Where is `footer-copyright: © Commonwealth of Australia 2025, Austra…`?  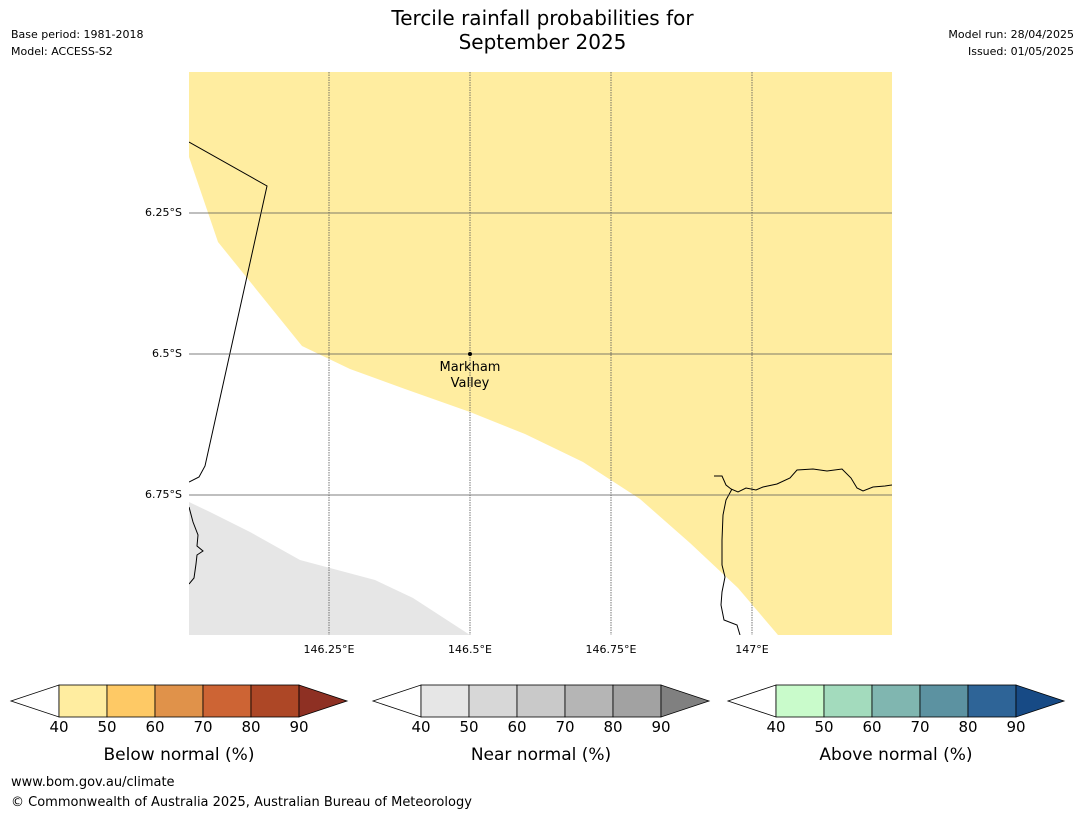 footer-copyright: © Commonwealth of Australia 2025, Austra… is located at coordinates (241, 802).